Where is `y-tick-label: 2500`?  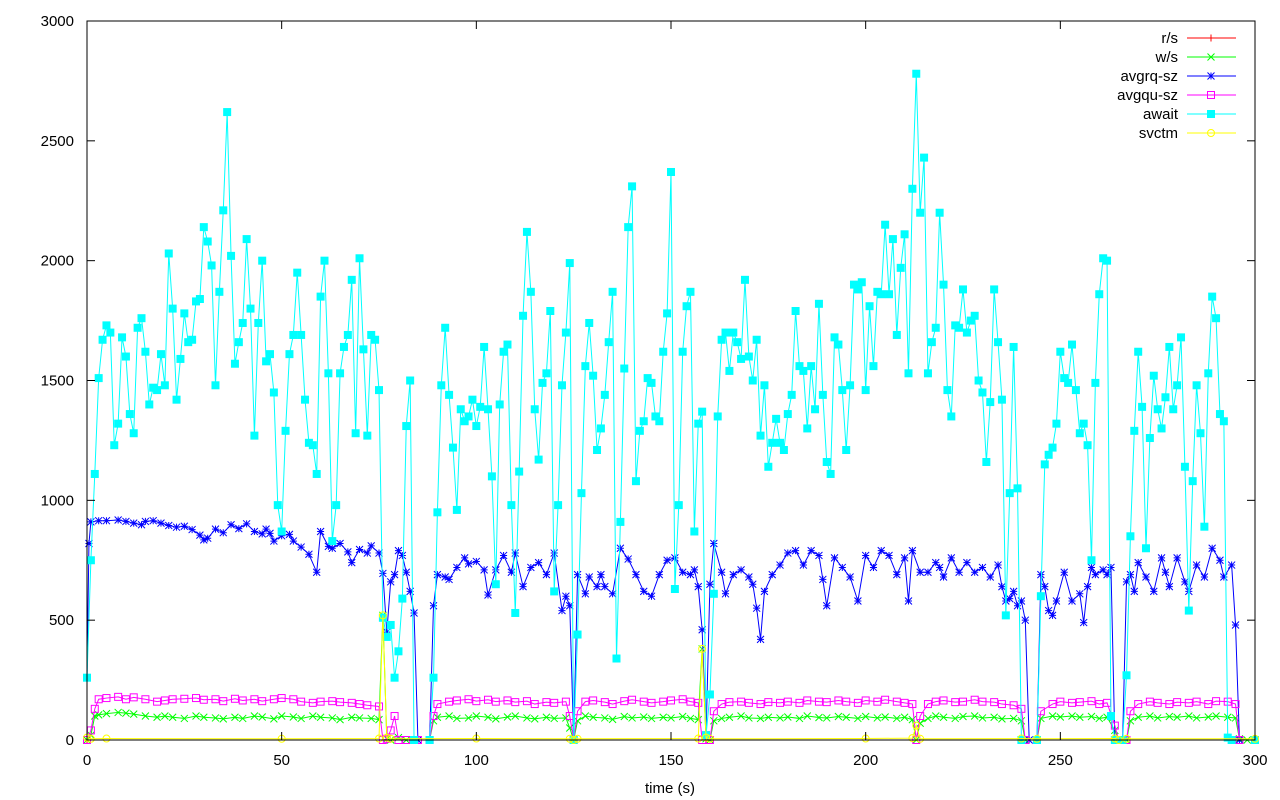
y-tick-label: 2500 is located at coordinates (57, 141).